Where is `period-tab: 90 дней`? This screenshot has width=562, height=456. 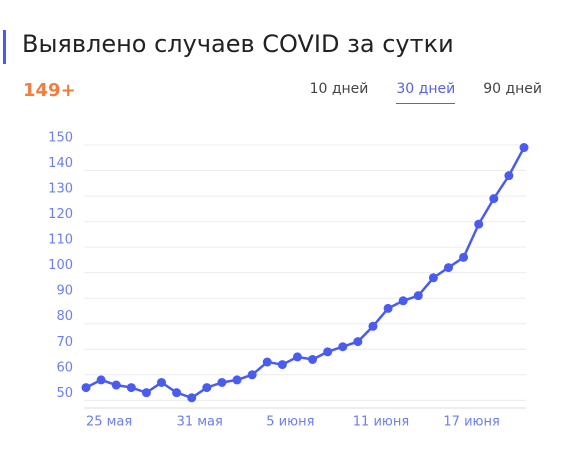
period-tab: 90 дней is located at coordinates (512, 89).